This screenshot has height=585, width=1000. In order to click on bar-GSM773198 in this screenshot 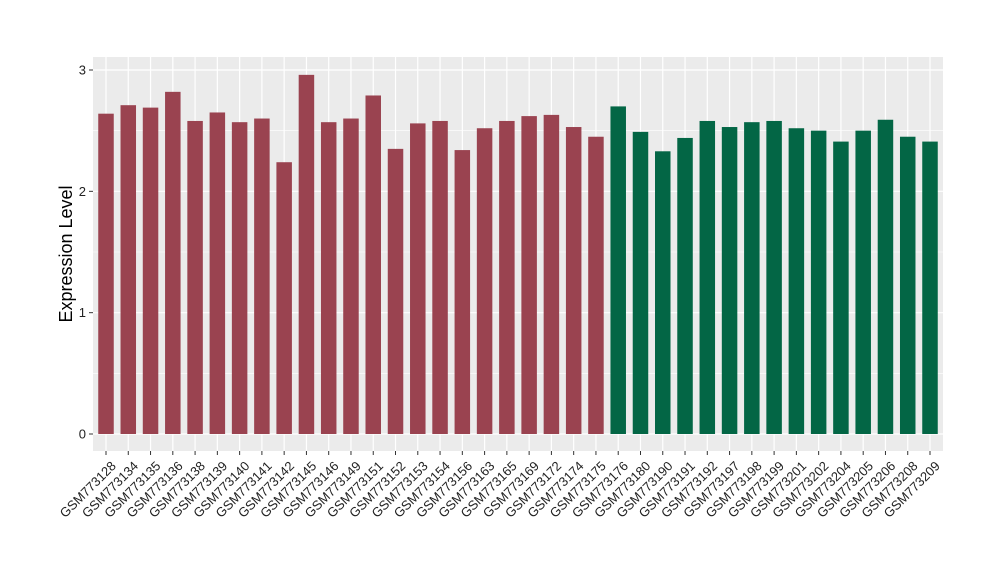, I will do `click(752, 278)`.